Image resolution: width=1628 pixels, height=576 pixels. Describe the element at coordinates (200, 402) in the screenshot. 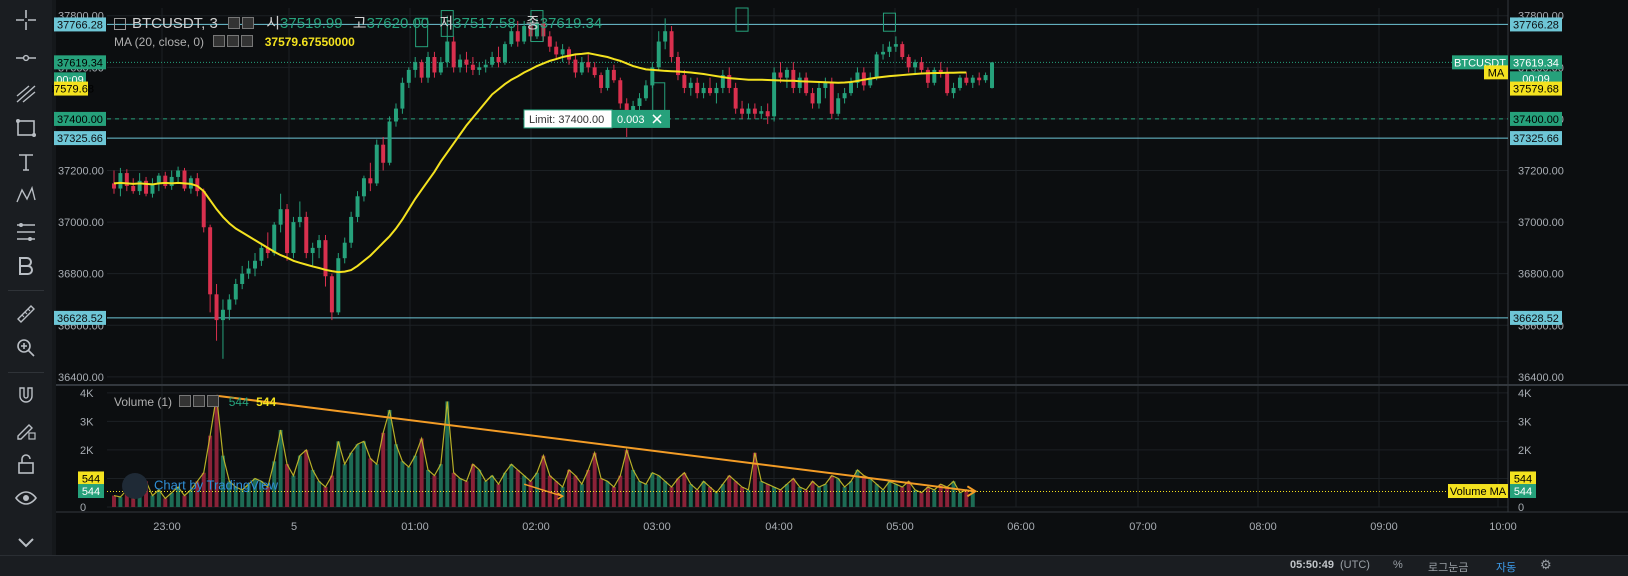

I see `volume-settings-icon` at that location.